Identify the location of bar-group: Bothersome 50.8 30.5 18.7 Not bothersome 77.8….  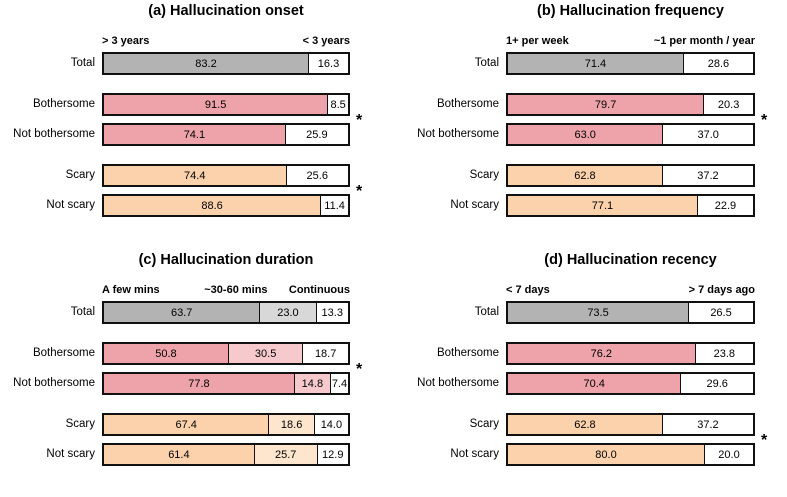
(197, 368).